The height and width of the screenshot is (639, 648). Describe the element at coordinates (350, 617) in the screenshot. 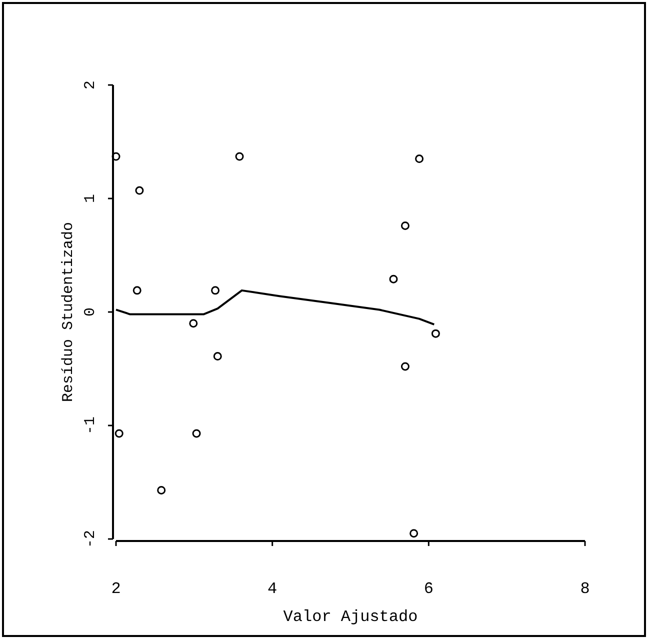

I see `x-axis-title: Valor Ajustado` at that location.